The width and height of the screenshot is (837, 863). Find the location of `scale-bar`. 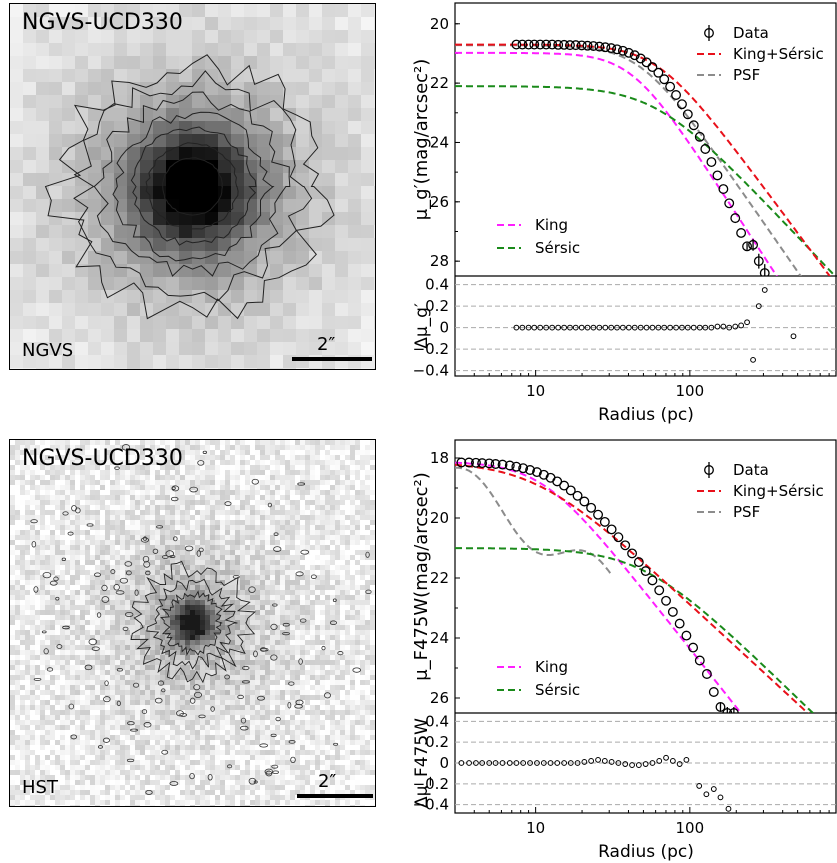

scale-bar is located at coordinates (335, 796).